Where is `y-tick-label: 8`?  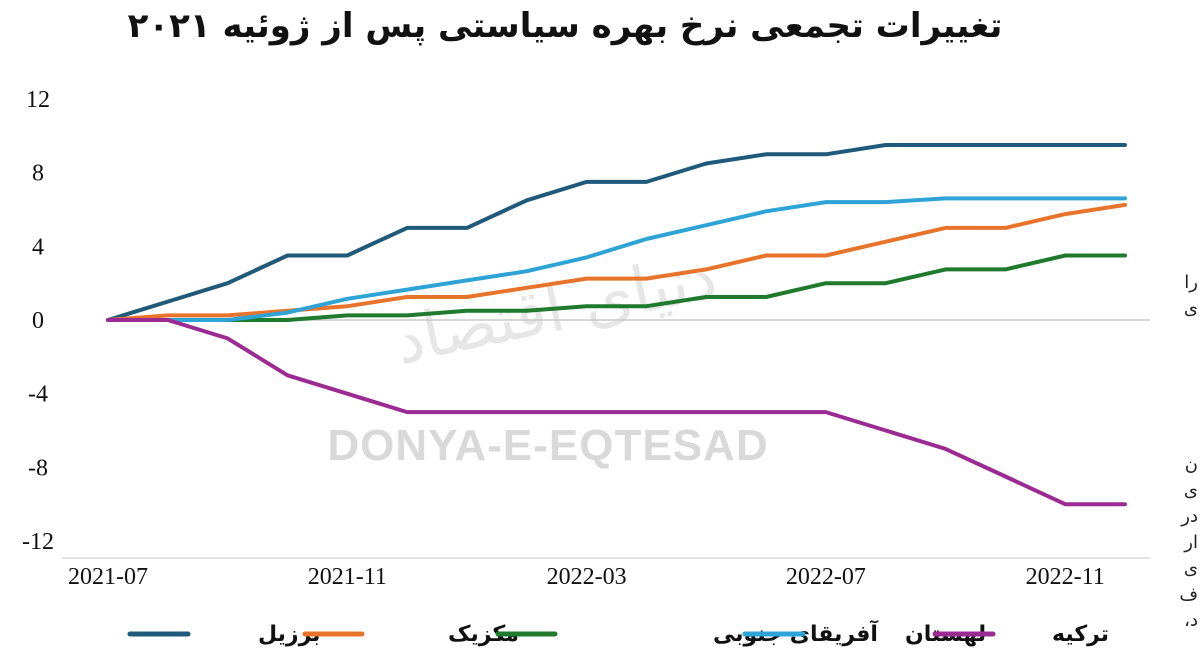
y-tick-label: 8 is located at coordinates (38, 174).